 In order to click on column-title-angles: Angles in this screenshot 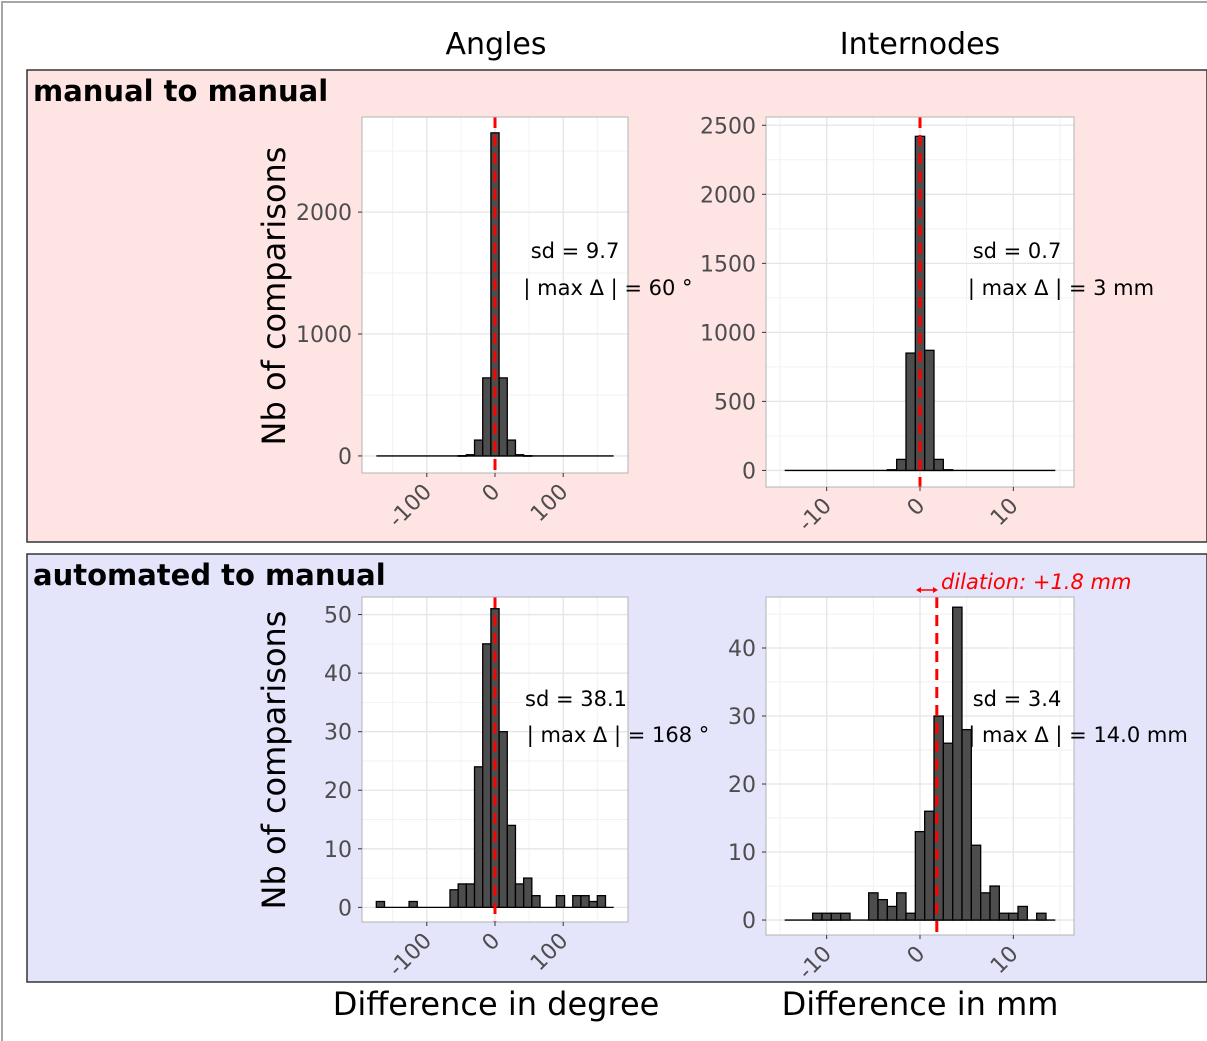, I will do `click(495, 44)`.